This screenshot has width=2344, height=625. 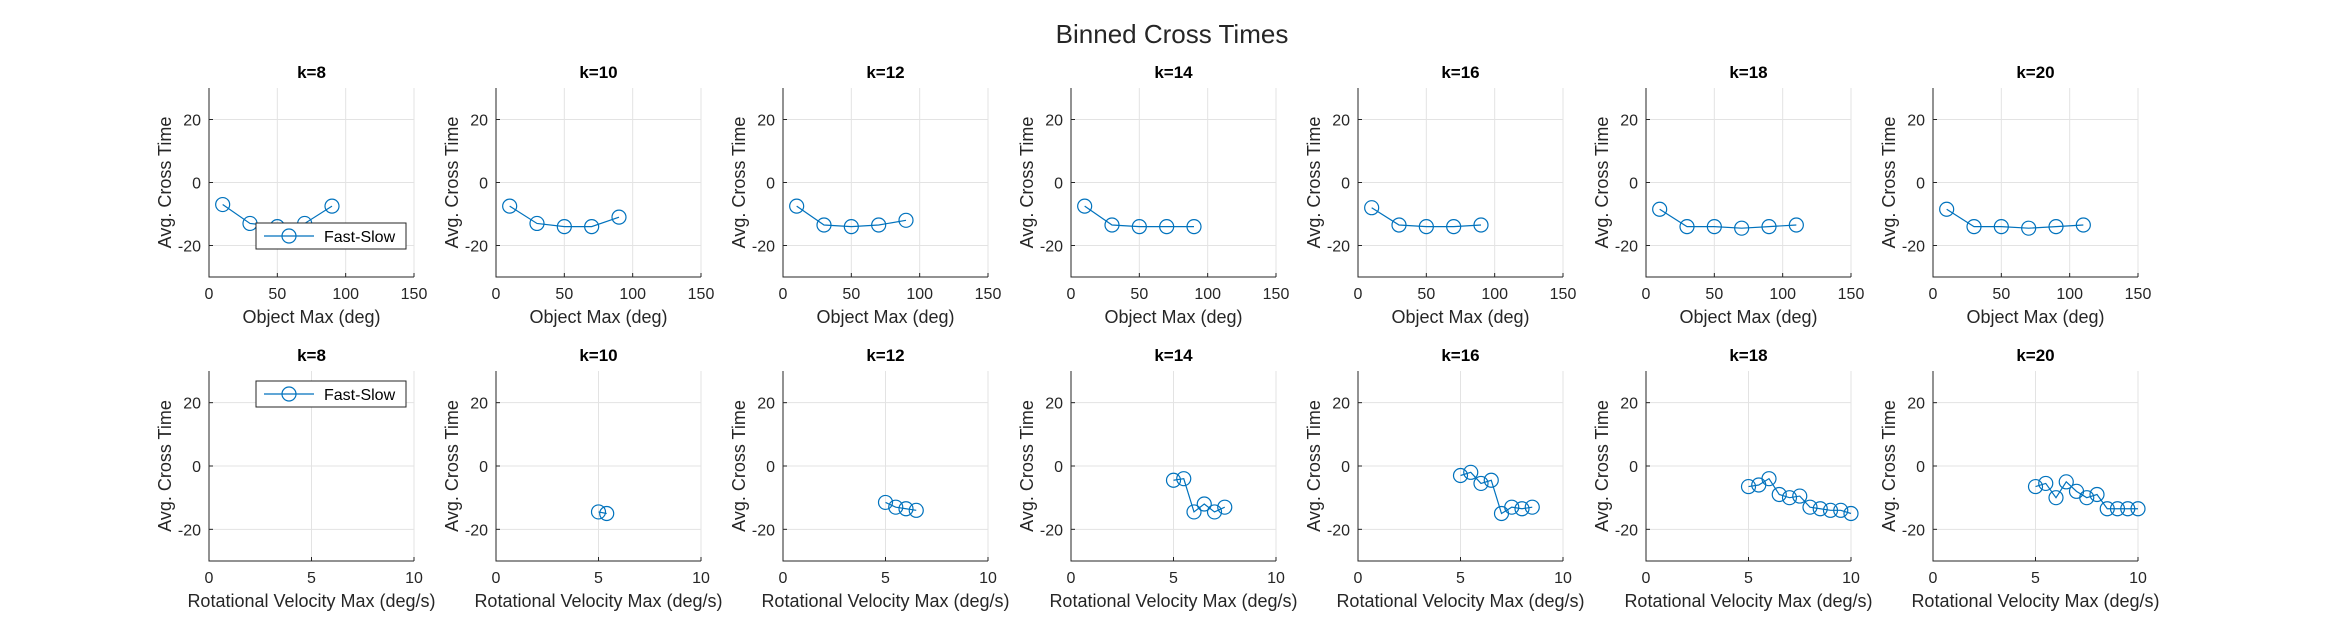 What do you see at coordinates (1173, 355) in the screenshot?
I see `subplot-title: k=14` at bounding box center [1173, 355].